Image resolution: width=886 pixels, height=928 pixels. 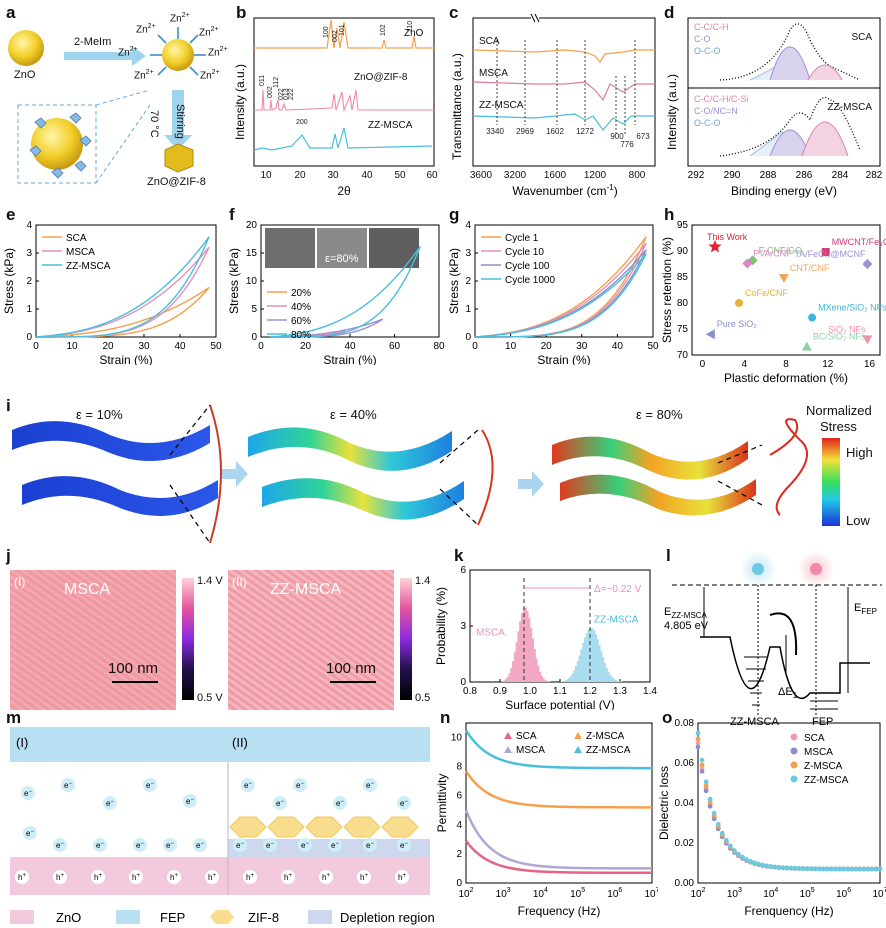 What do you see at coordinates (885, 890) in the screenshot?
I see `exp: 7` at bounding box center [885, 890].